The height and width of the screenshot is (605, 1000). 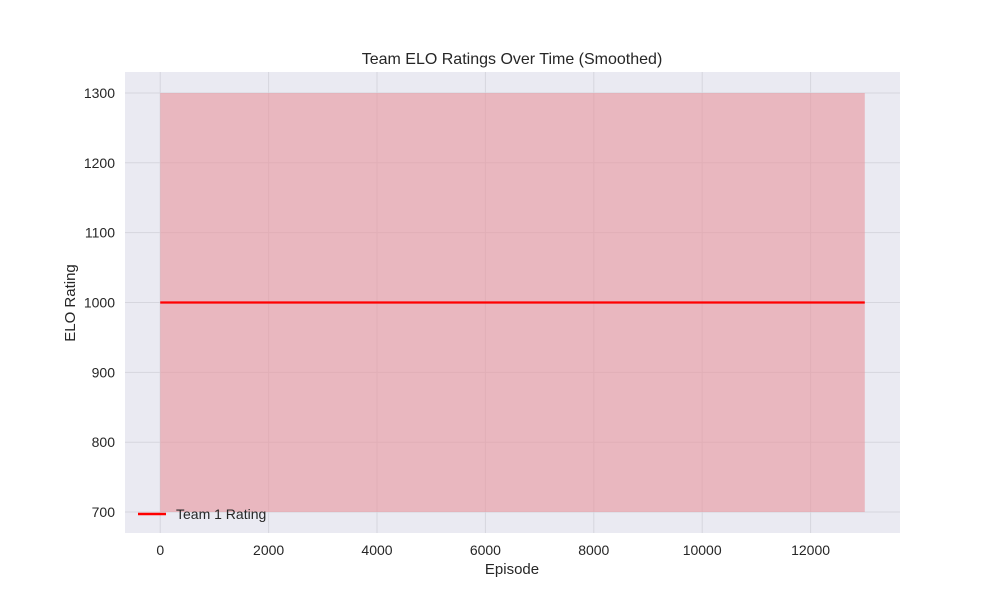 What do you see at coordinates (100, 233) in the screenshot?
I see `y-tick-label: 1100` at bounding box center [100, 233].